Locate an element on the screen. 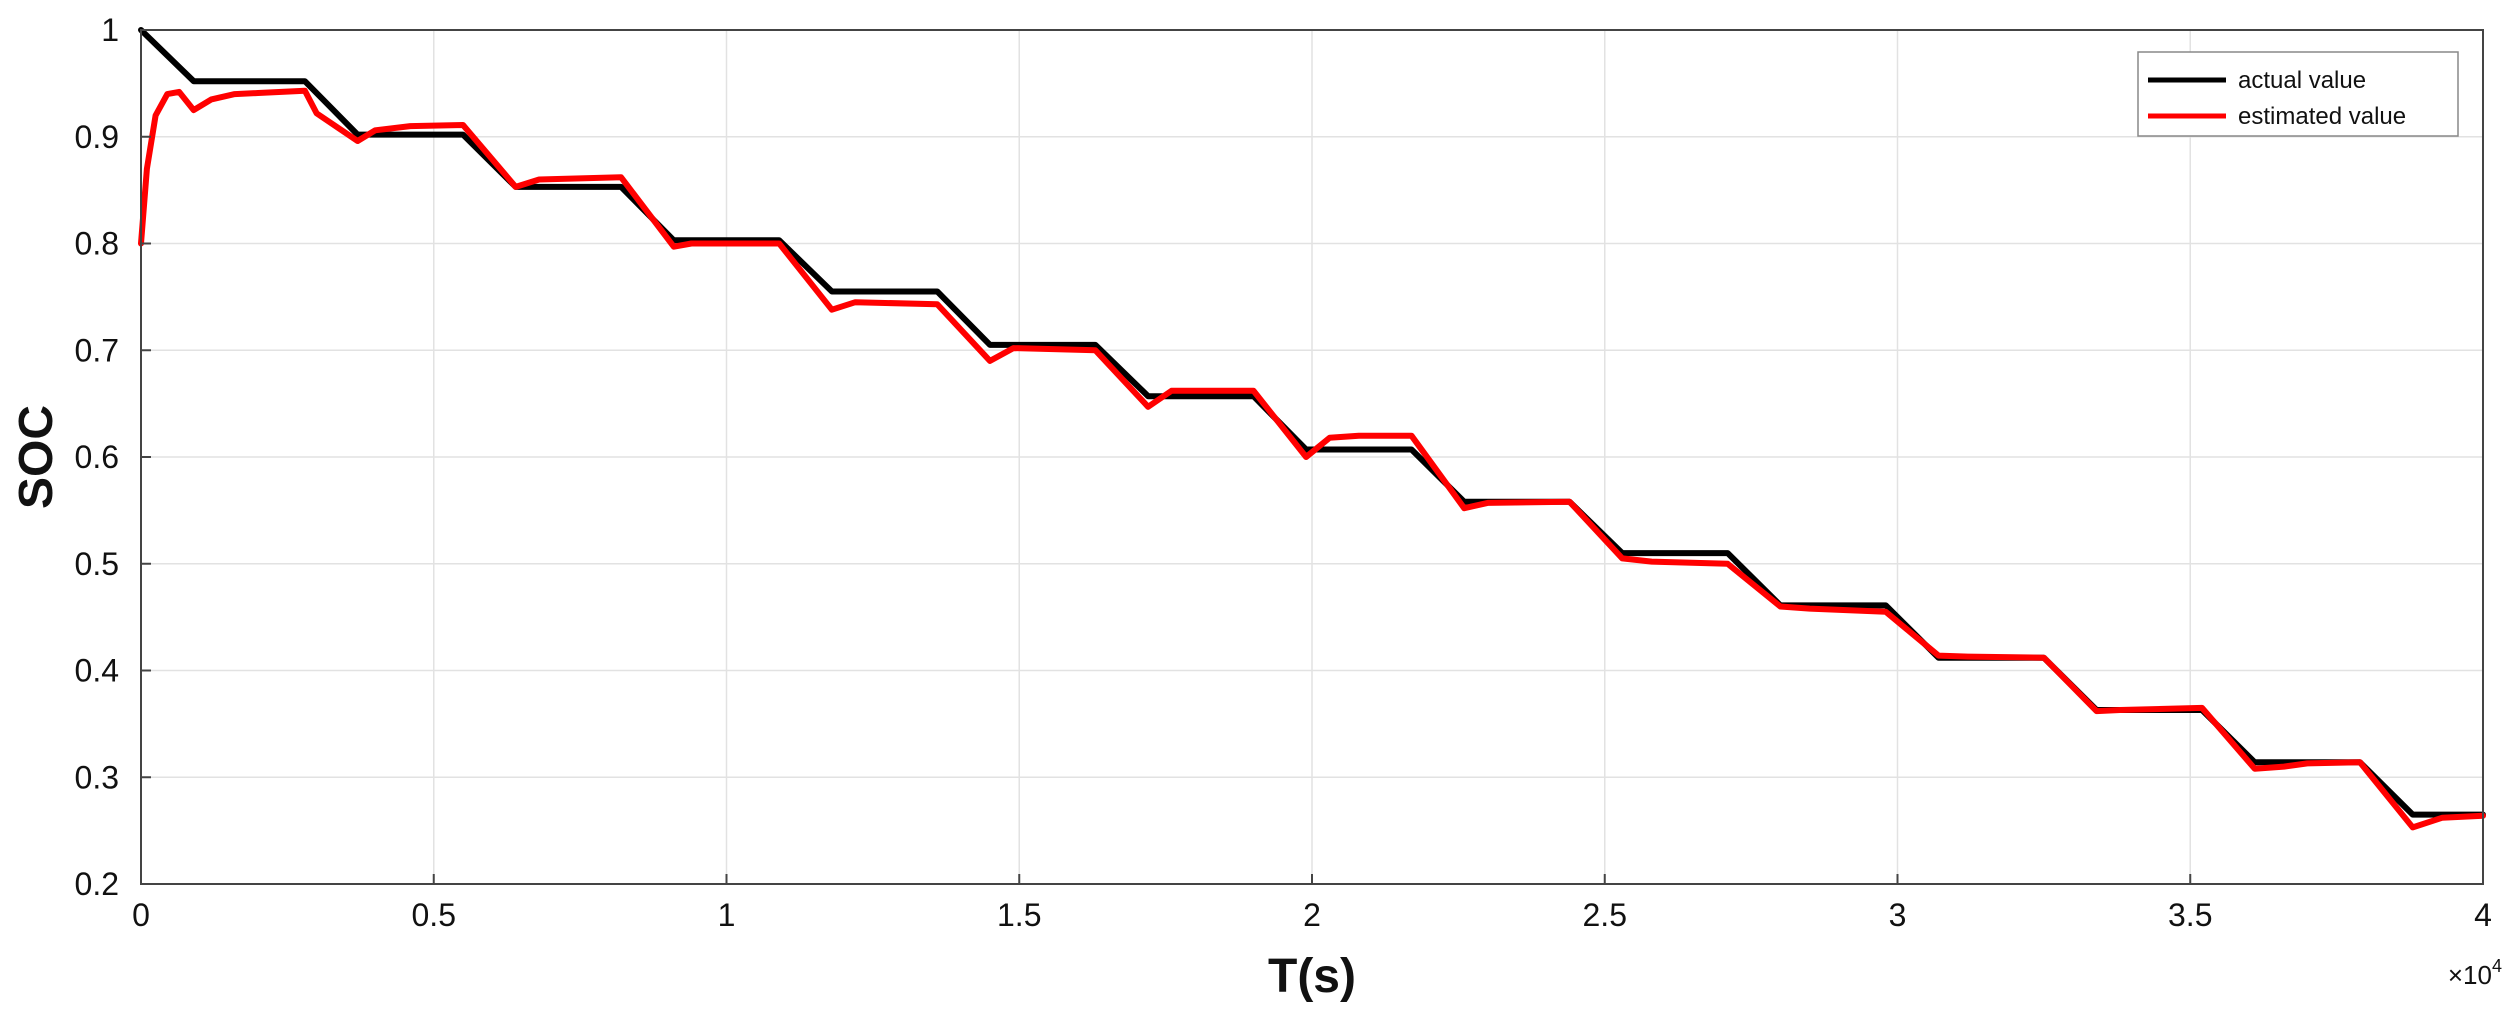 This screenshot has height=1033, width=2513. x-tick-label: 0 is located at coordinates (141, 915).